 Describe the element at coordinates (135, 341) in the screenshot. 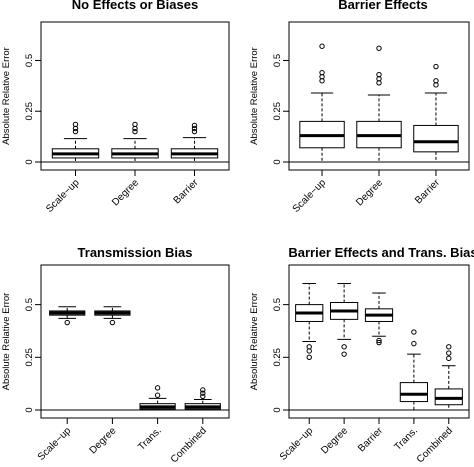

I see `plot-frame` at that location.